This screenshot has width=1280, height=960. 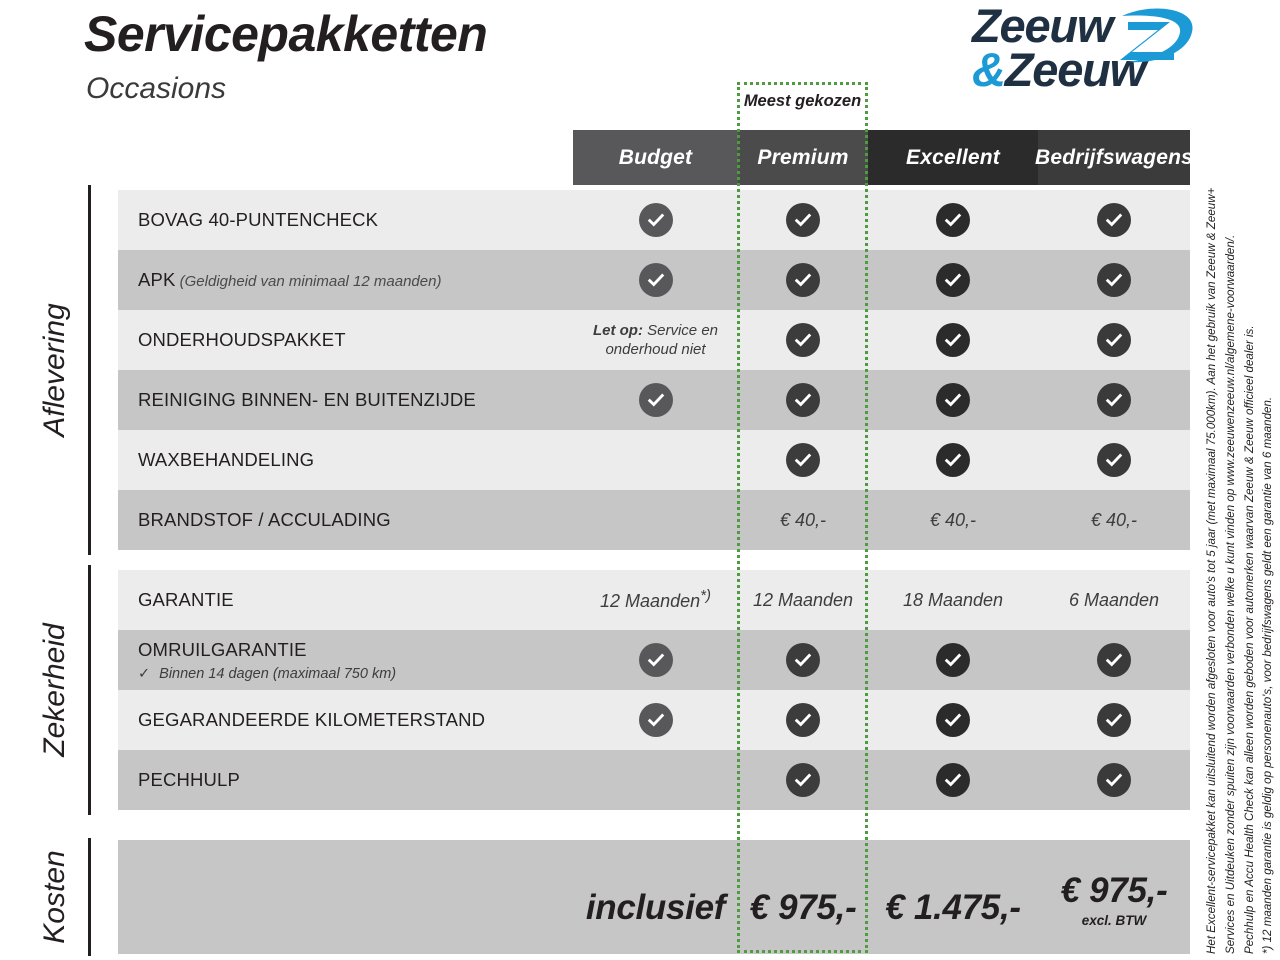 What do you see at coordinates (54, 897) in the screenshot?
I see `section-label-kosten: Kosten` at bounding box center [54, 897].